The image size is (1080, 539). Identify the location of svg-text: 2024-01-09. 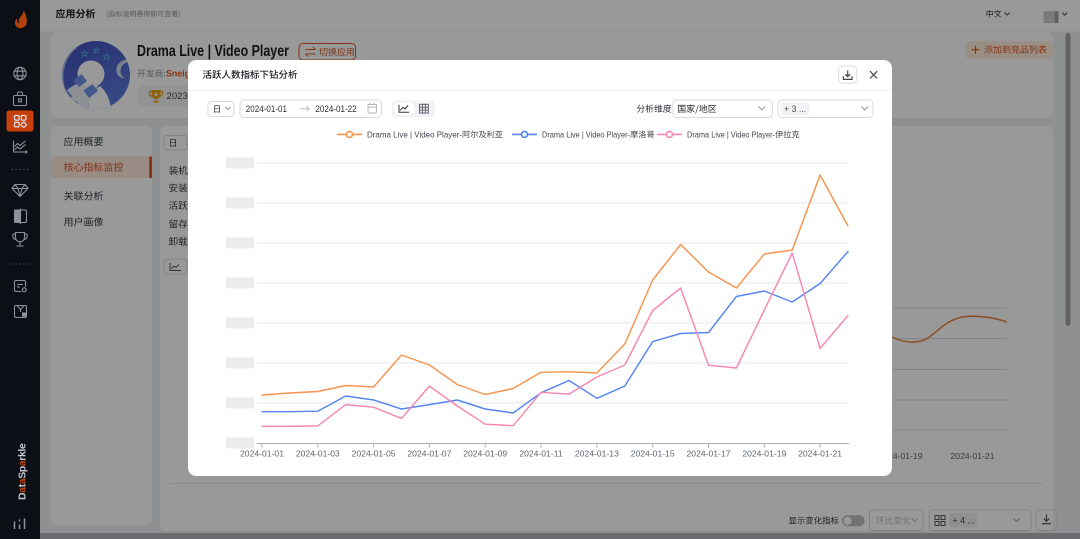
(485, 454).